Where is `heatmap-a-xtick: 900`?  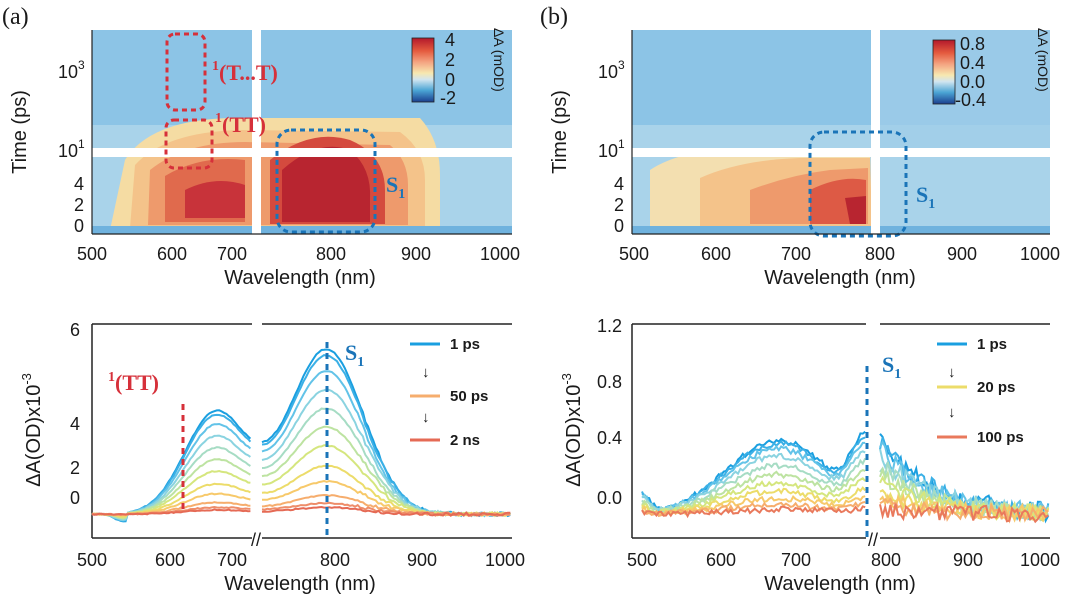 heatmap-a-xtick: 900 is located at coordinates (416, 254).